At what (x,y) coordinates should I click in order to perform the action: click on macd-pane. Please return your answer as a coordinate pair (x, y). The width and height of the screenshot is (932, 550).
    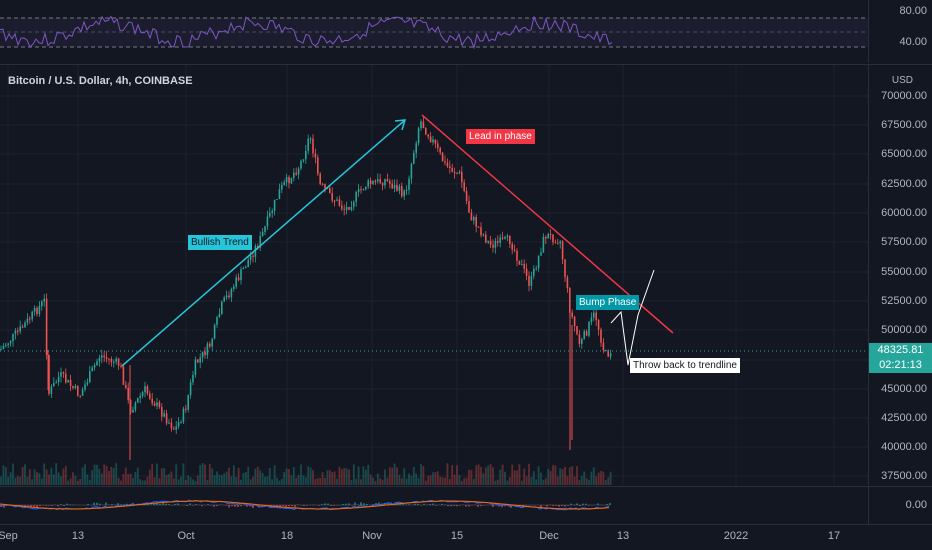
    Looking at the image, I should click on (434, 505).